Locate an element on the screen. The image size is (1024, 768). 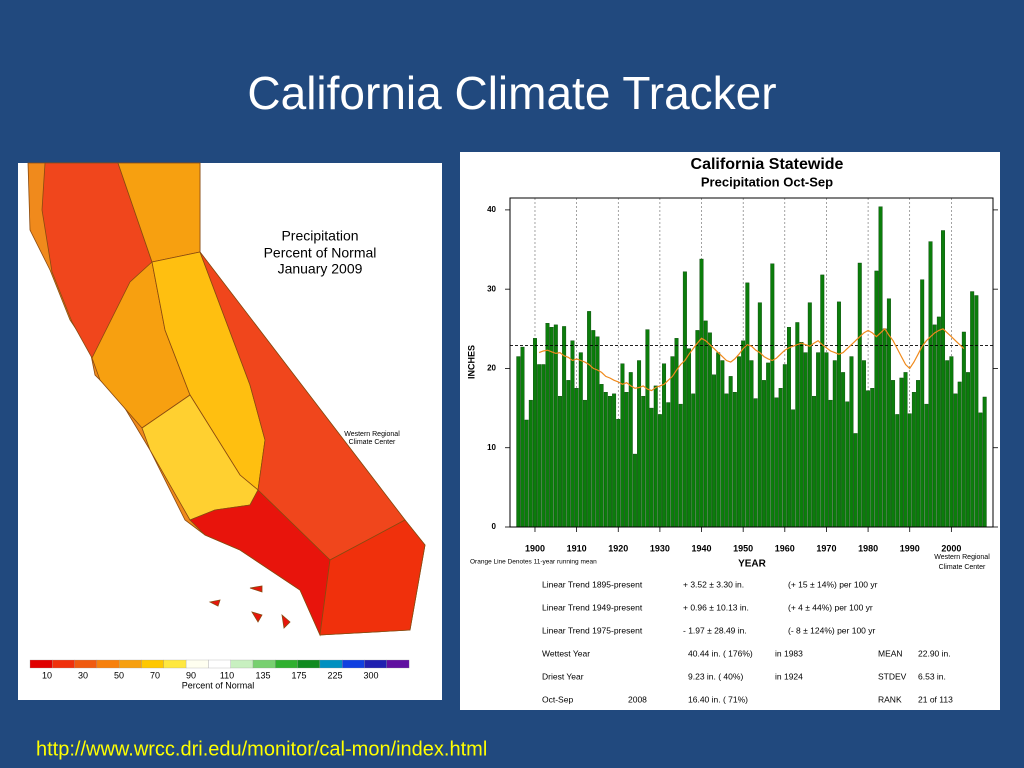
legend-label: 70 is located at coordinates (155, 675).